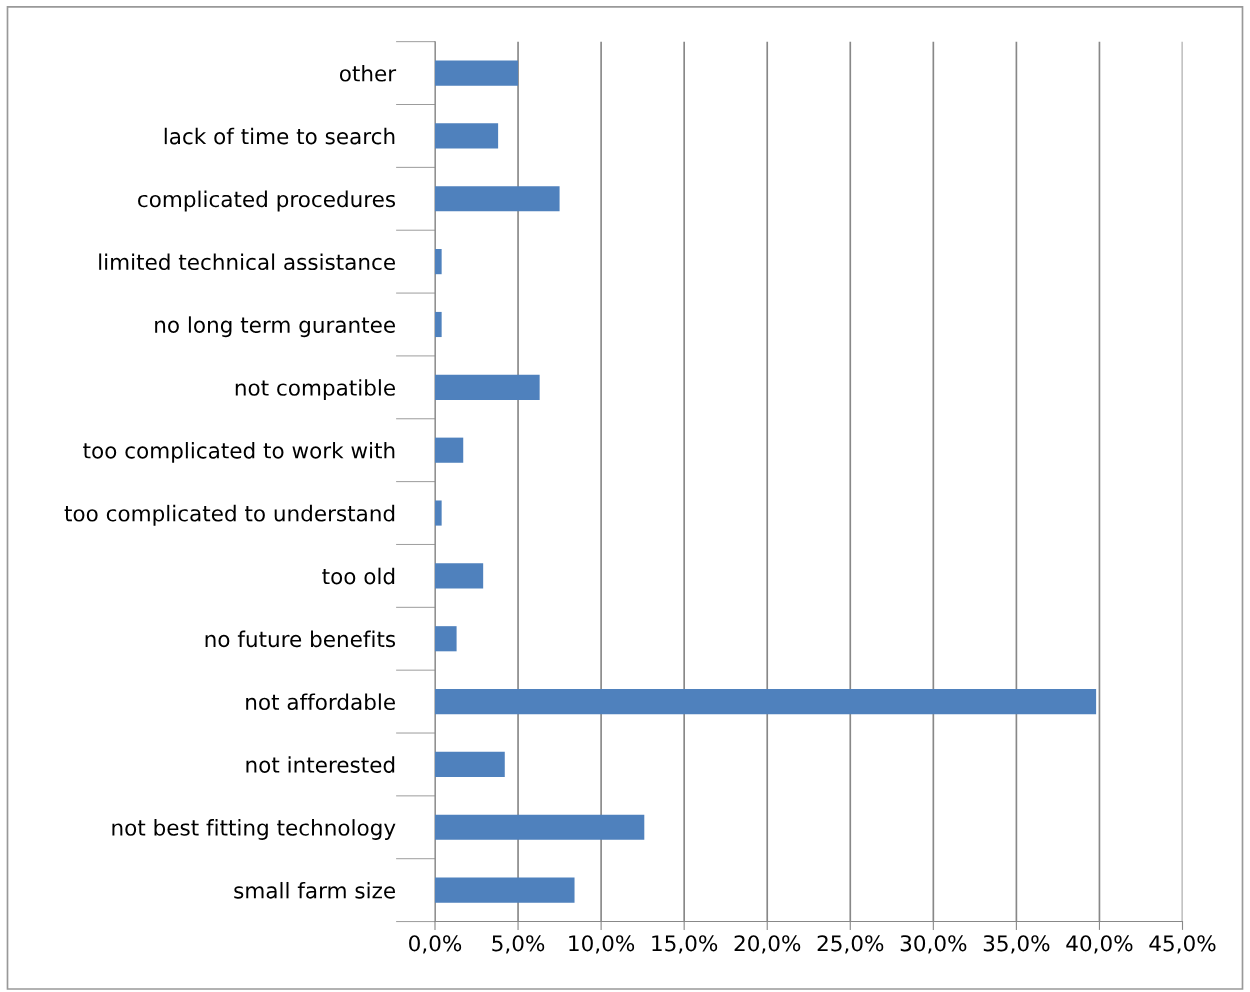 Image resolution: width=1250 pixels, height=992 pixels. Describe the element at coordinates (320, 764) in the screenshot. I see `y-tick-label: not interested` at that location.